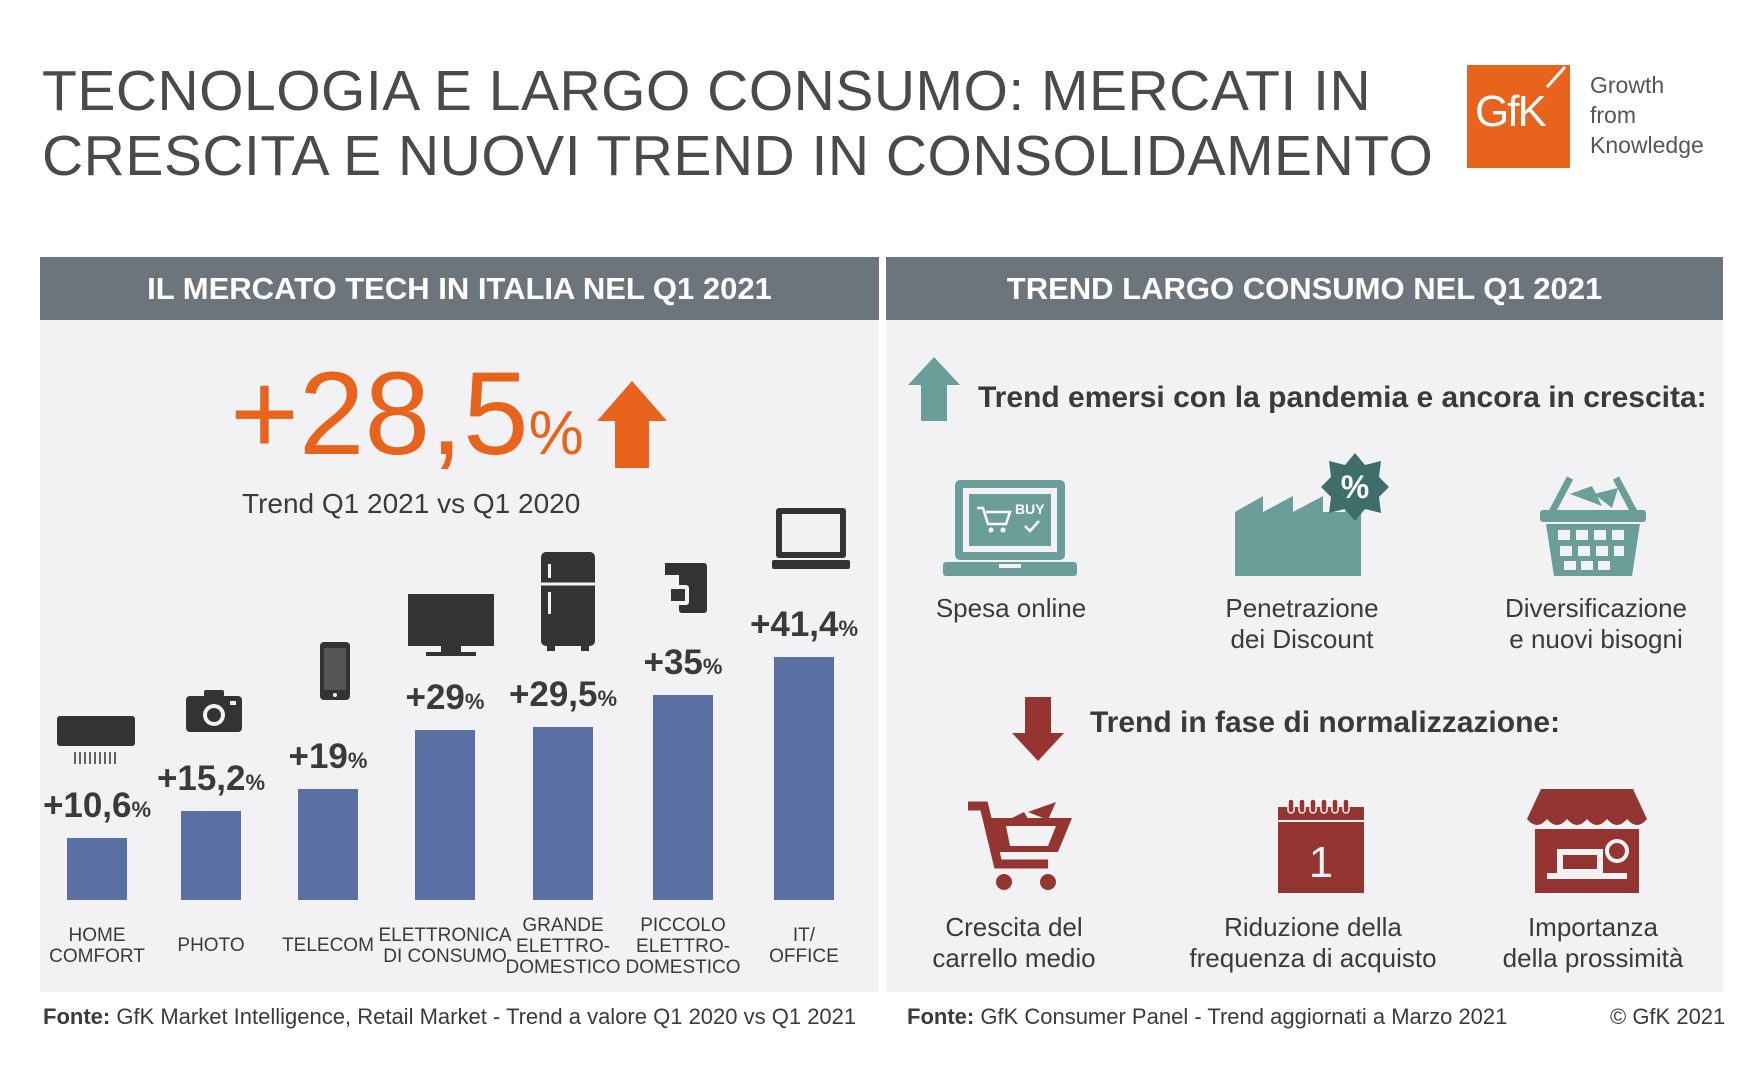 Image resolution: width=1763 pixels, height=1079 pixels. Describe the element at coordinates (941, 1016) in the screenshot. I see `footer-right-label: Fonte:` at that location.